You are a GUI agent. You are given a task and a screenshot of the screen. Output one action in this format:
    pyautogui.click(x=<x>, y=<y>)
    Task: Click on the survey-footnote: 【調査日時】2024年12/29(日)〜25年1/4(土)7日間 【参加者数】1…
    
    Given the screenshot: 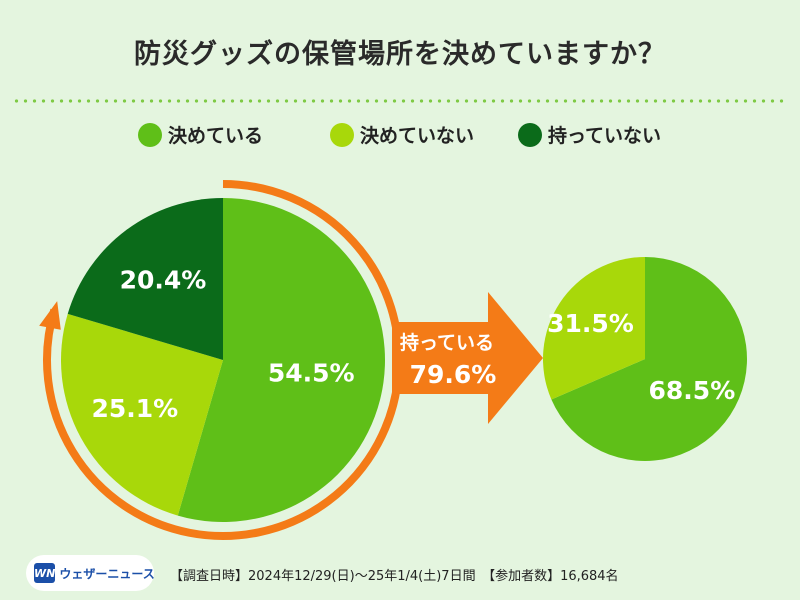 What is the action you would take?
    pyautogui.click(x=394, y=576)
    